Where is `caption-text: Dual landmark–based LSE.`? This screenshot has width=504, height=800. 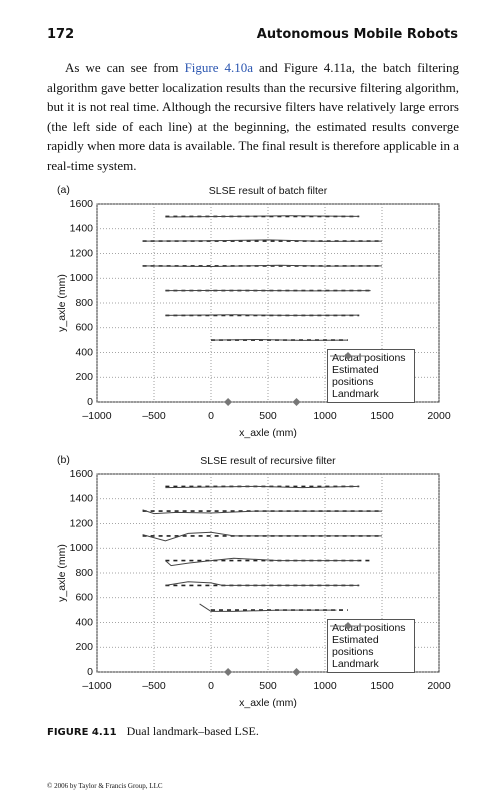
caption-text: Dual landmark–based LSE. is located at coordinates (192, 731).